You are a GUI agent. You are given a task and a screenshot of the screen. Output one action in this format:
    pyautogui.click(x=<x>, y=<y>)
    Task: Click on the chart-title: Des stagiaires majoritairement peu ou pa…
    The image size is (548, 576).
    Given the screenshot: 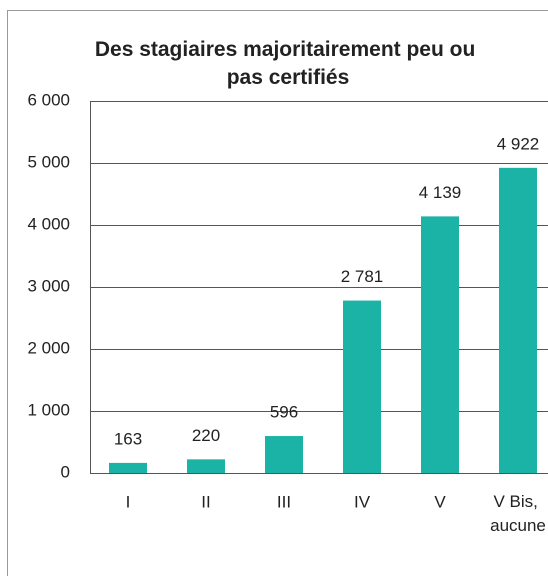 What is the action you would take?
    pyautogui.click(x=288, y=63)
    